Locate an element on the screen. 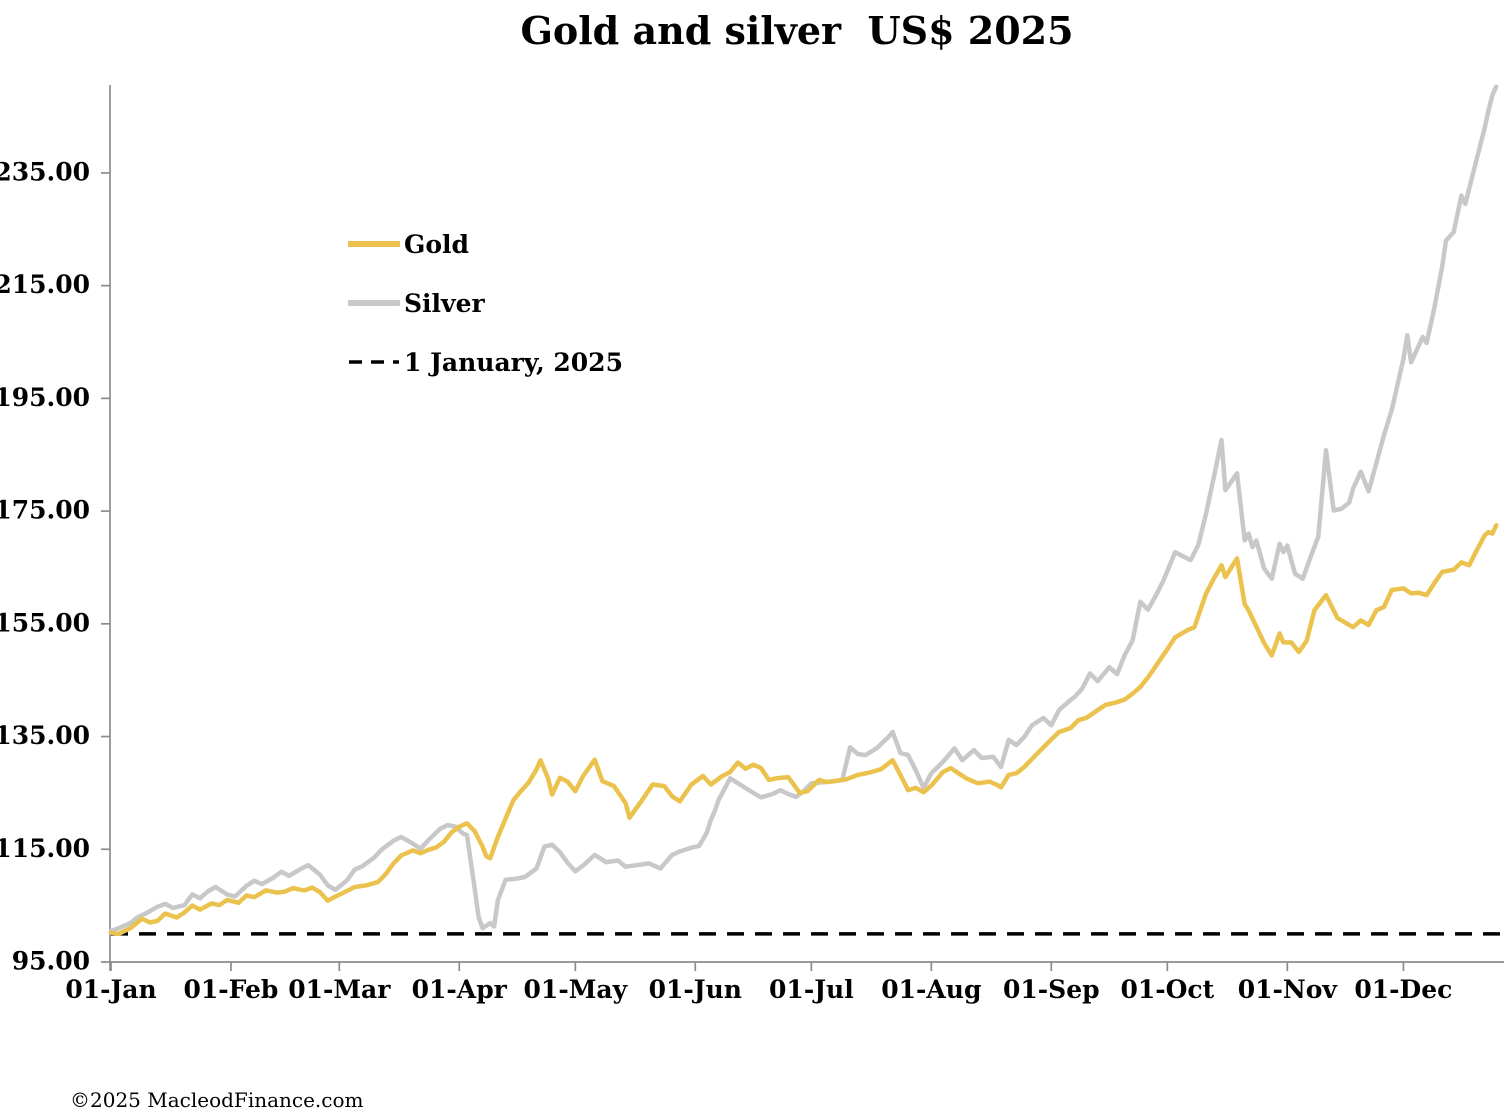 Image resolution: width=1512 pixels, height=1118 pixels. y-tick-label: 115.00 is located at coordinates (45, 848).